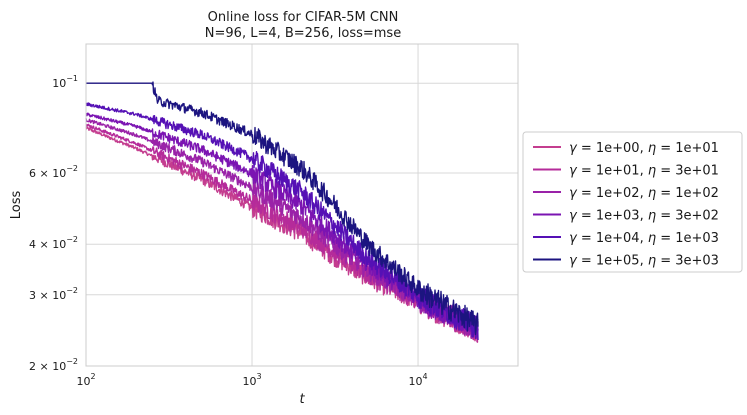  Describe the element at coordinates (644, 171) in the screenshot. I see `legend-entry: γ = 1e+01, η = 3e+01` at that location.